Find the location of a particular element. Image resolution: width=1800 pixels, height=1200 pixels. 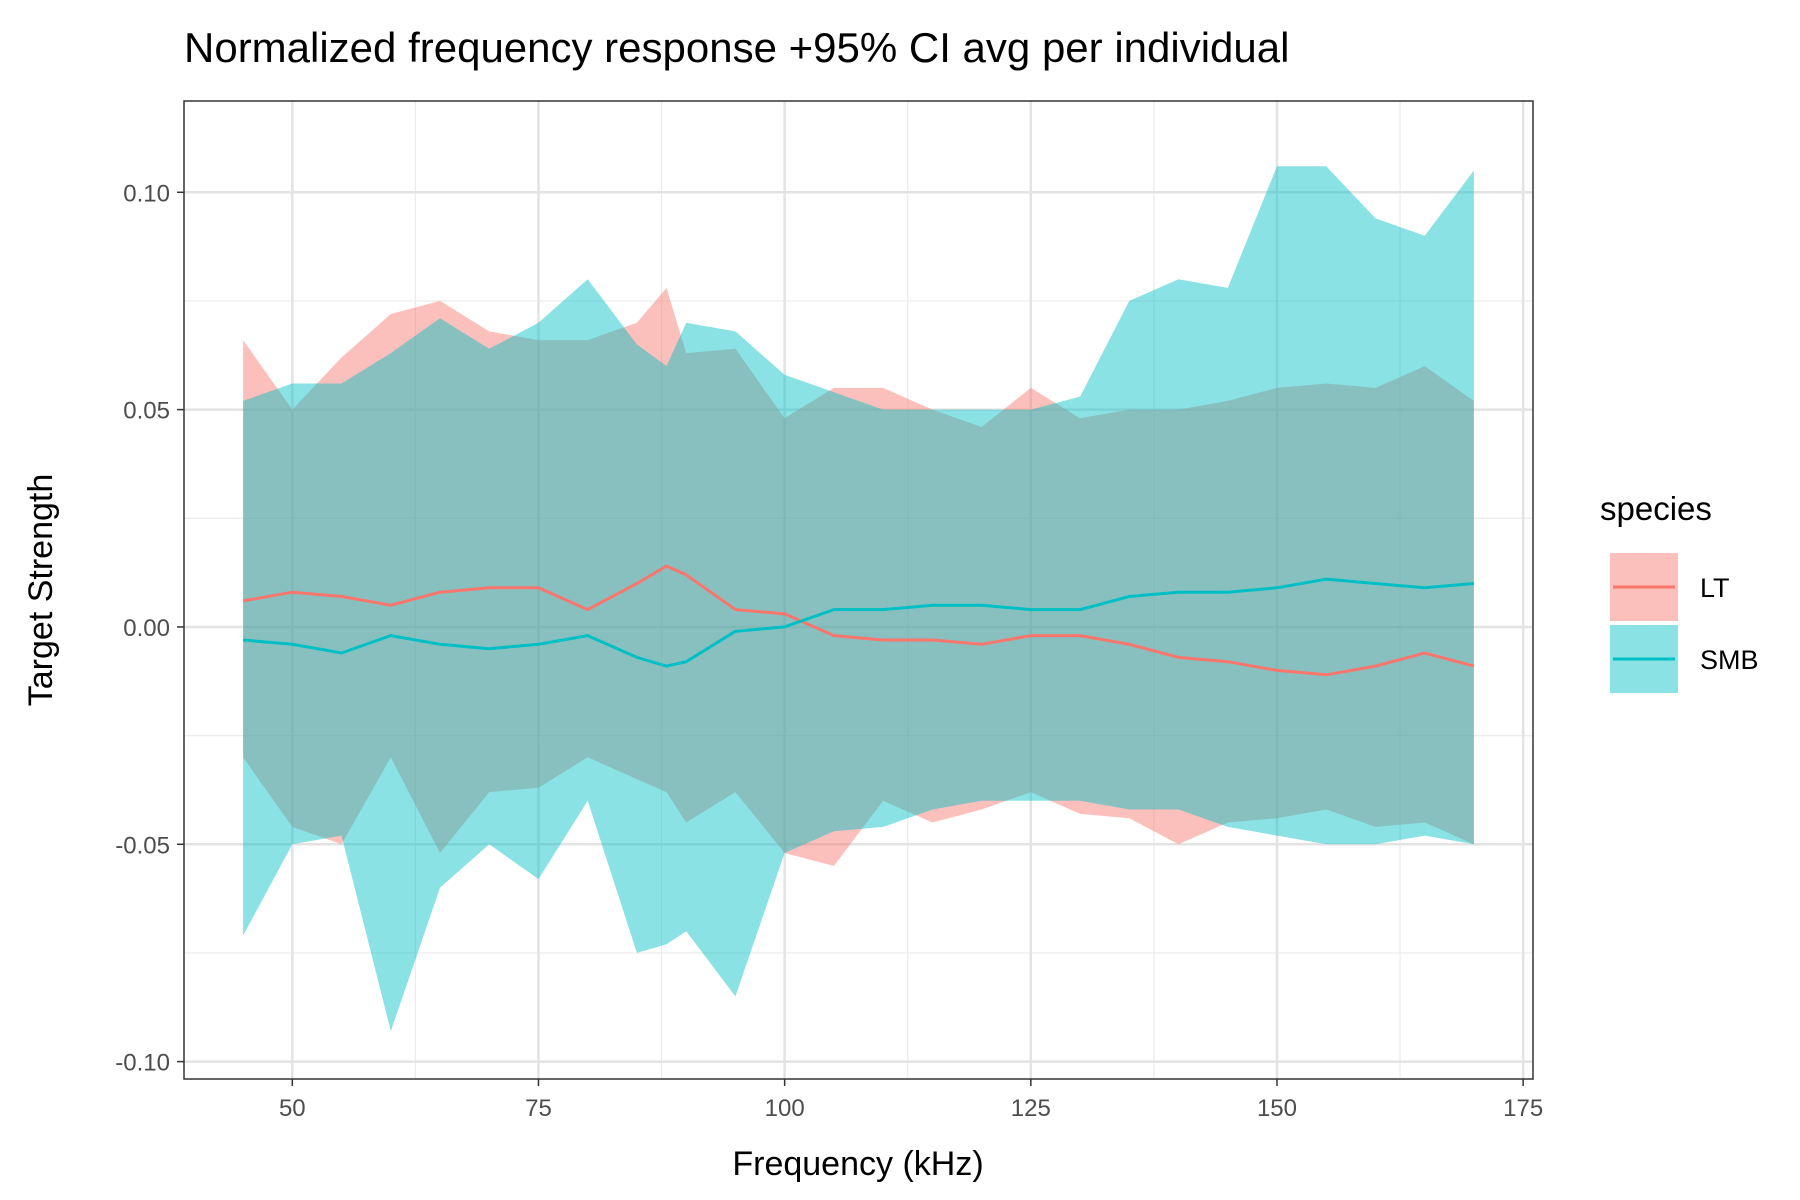

x-tick-label: 150 is located at coordinates (1277, 1108).